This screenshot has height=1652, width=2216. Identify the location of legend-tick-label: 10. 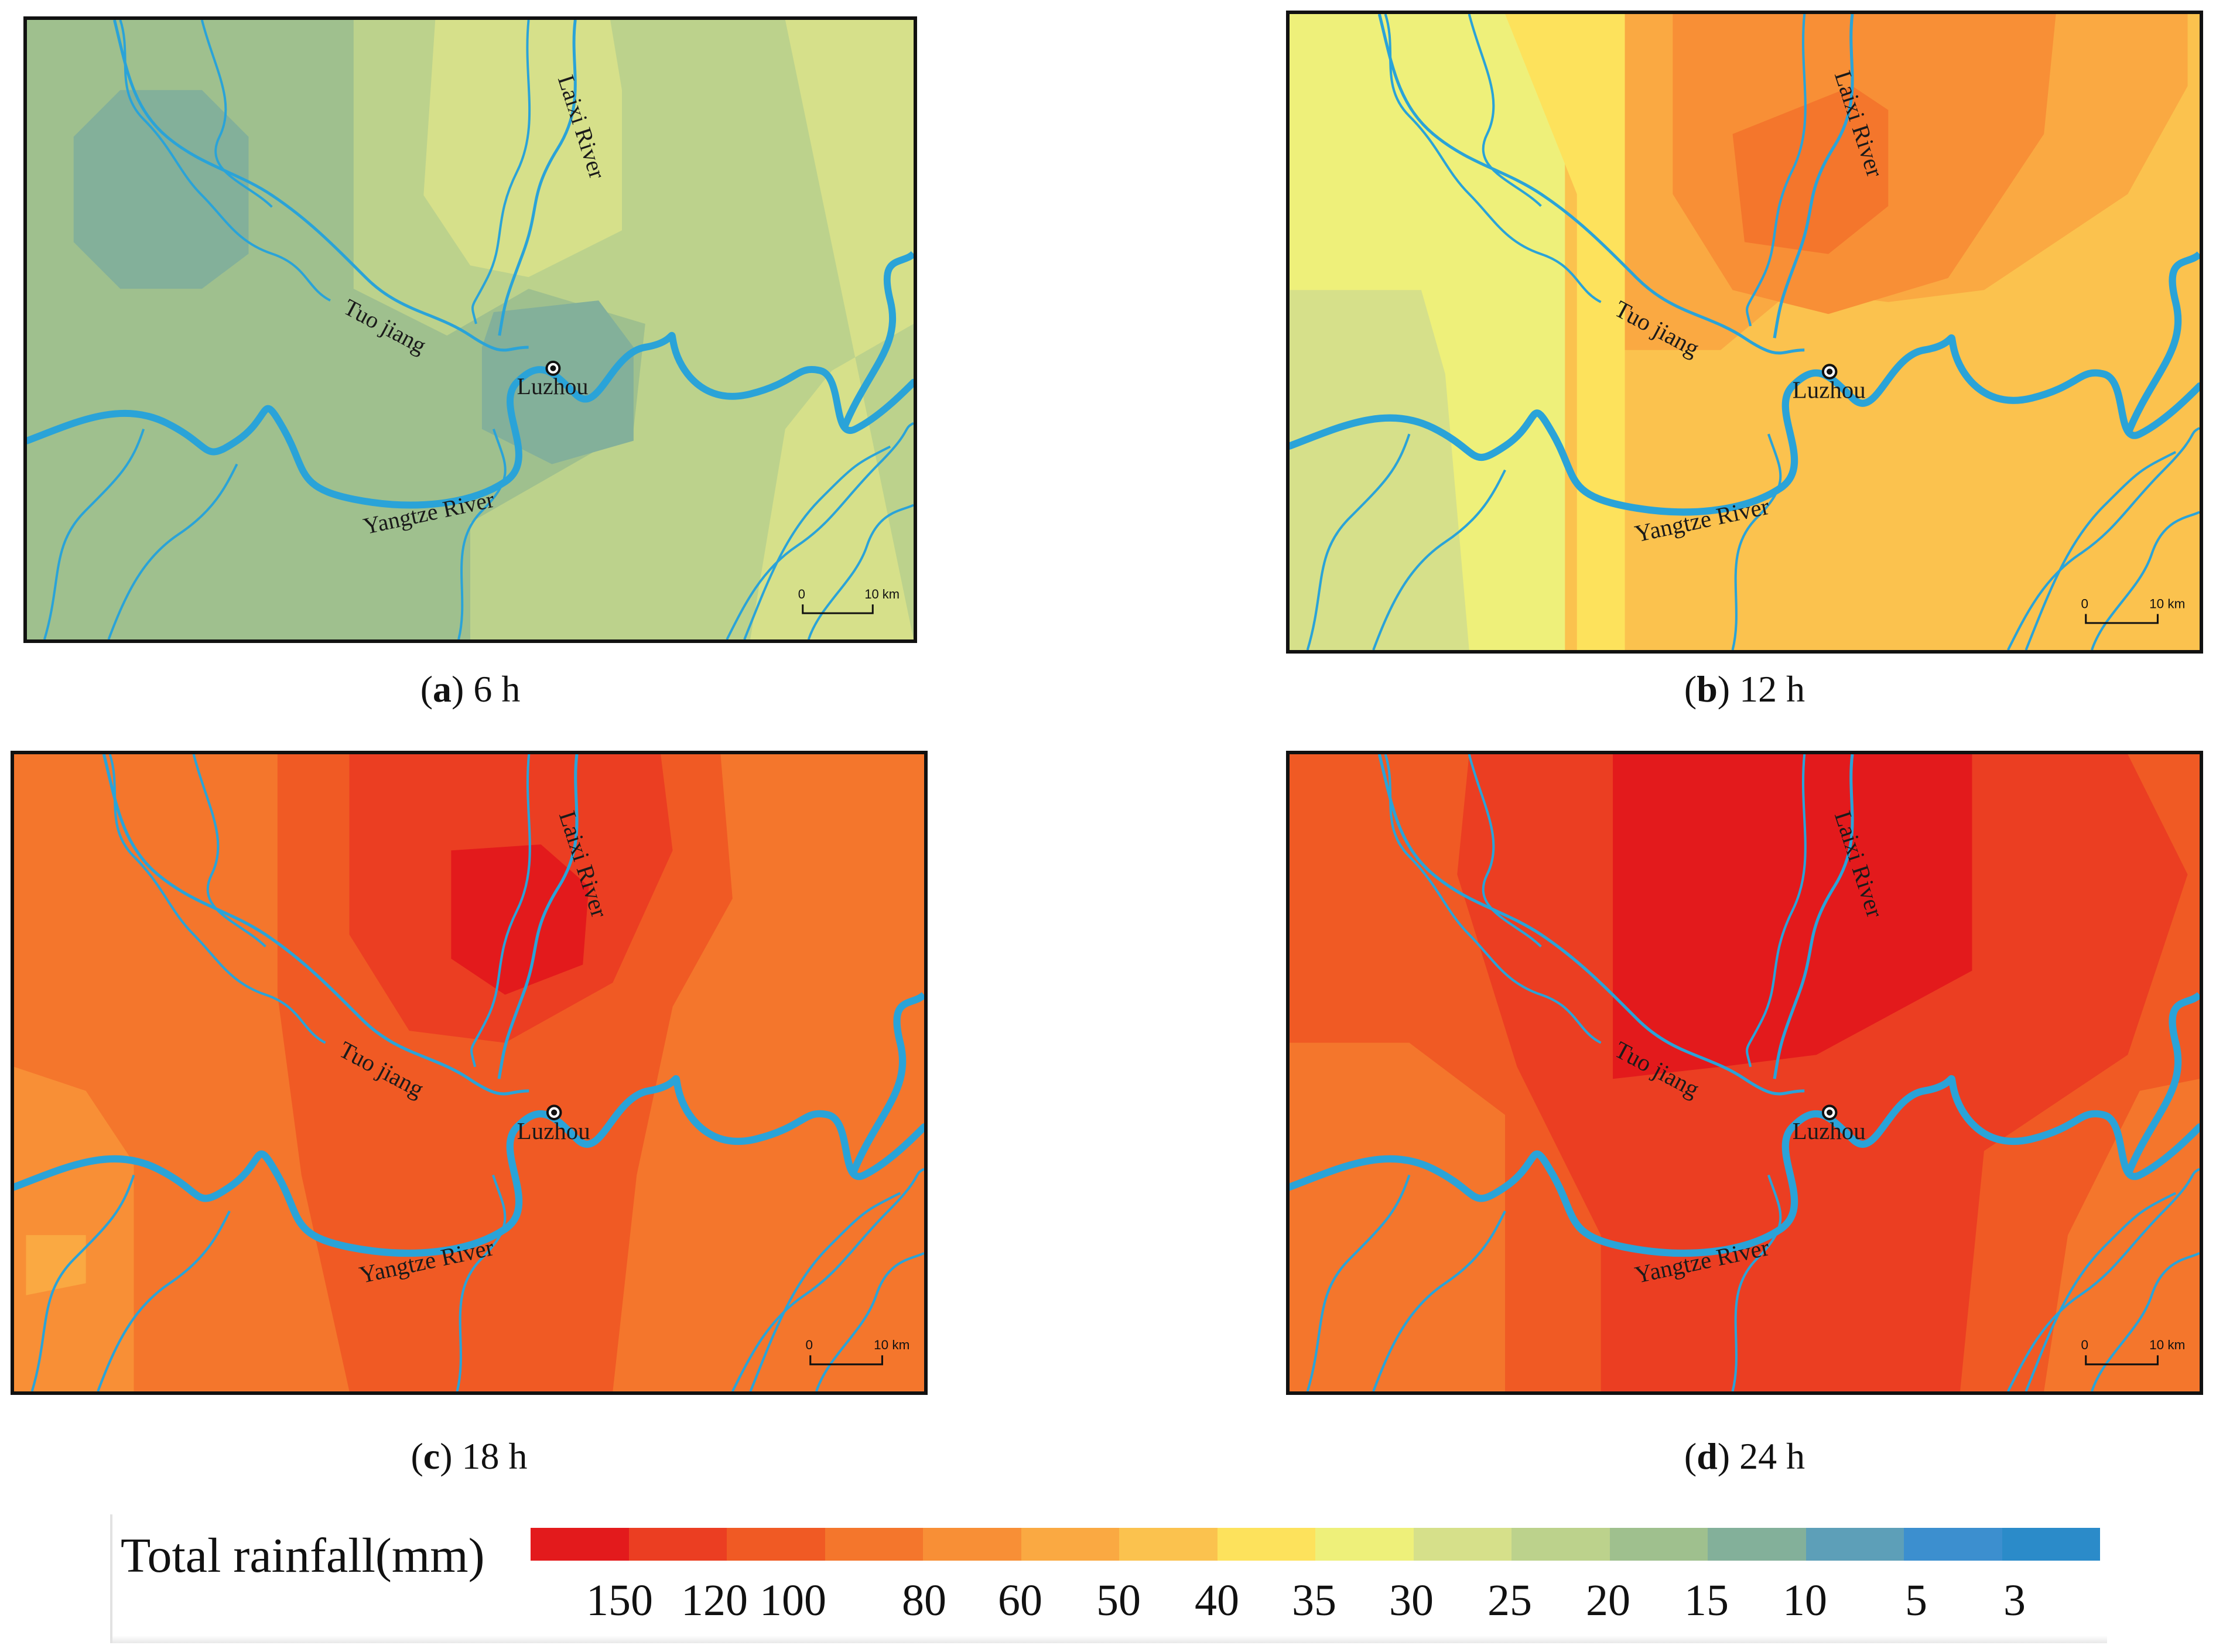
(1805, 1600).